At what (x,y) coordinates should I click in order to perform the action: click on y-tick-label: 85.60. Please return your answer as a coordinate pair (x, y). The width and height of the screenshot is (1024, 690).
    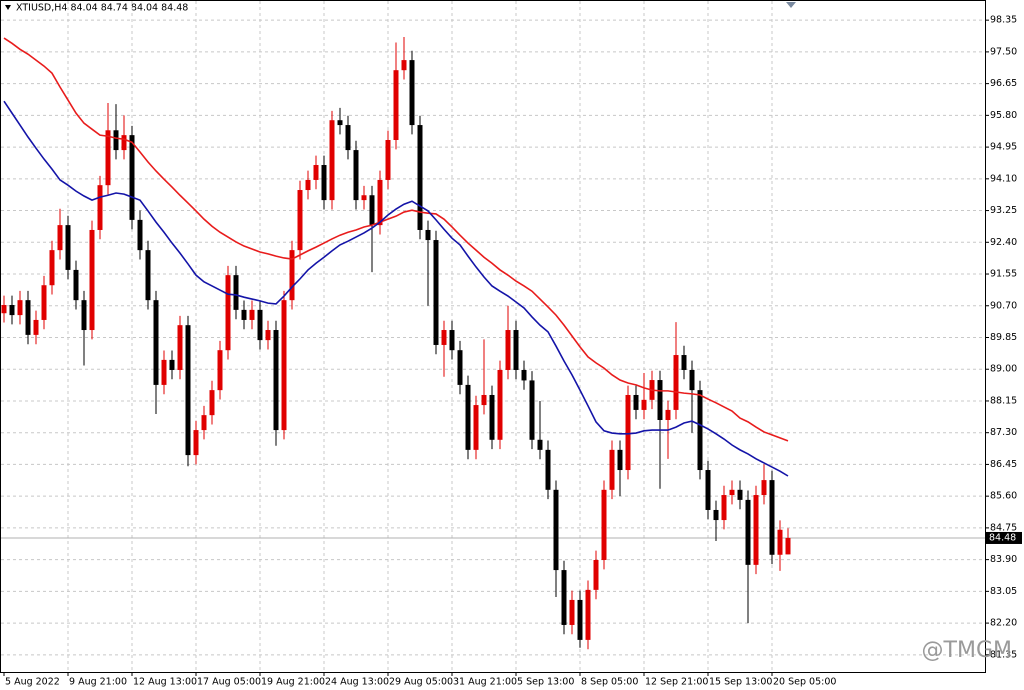
    Looking at the image, I should click on (1003, 496).